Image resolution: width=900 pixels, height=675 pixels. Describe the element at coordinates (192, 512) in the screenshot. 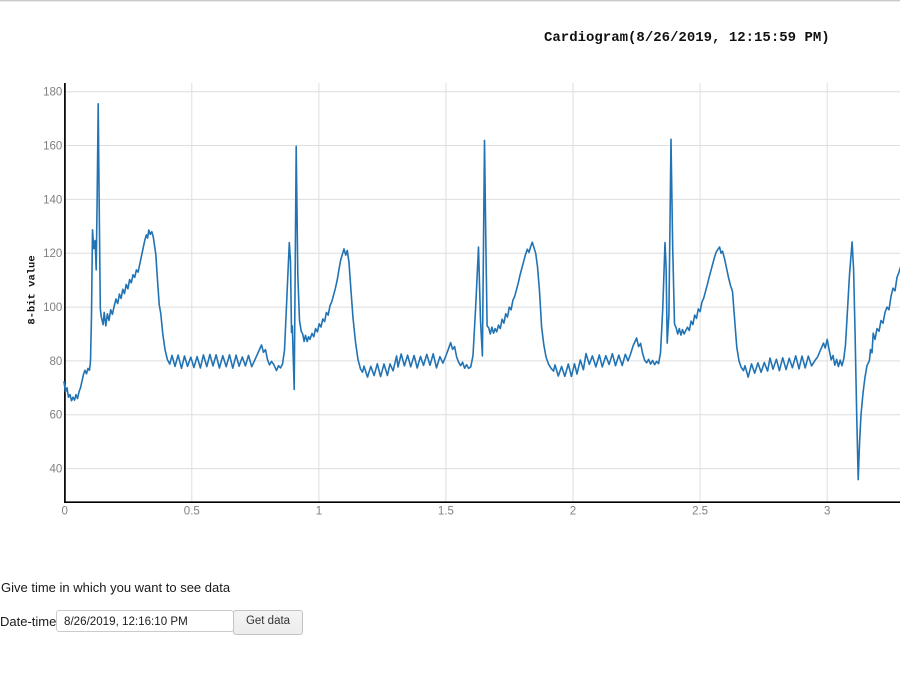

I see `svg-text: 0.5` at that location.